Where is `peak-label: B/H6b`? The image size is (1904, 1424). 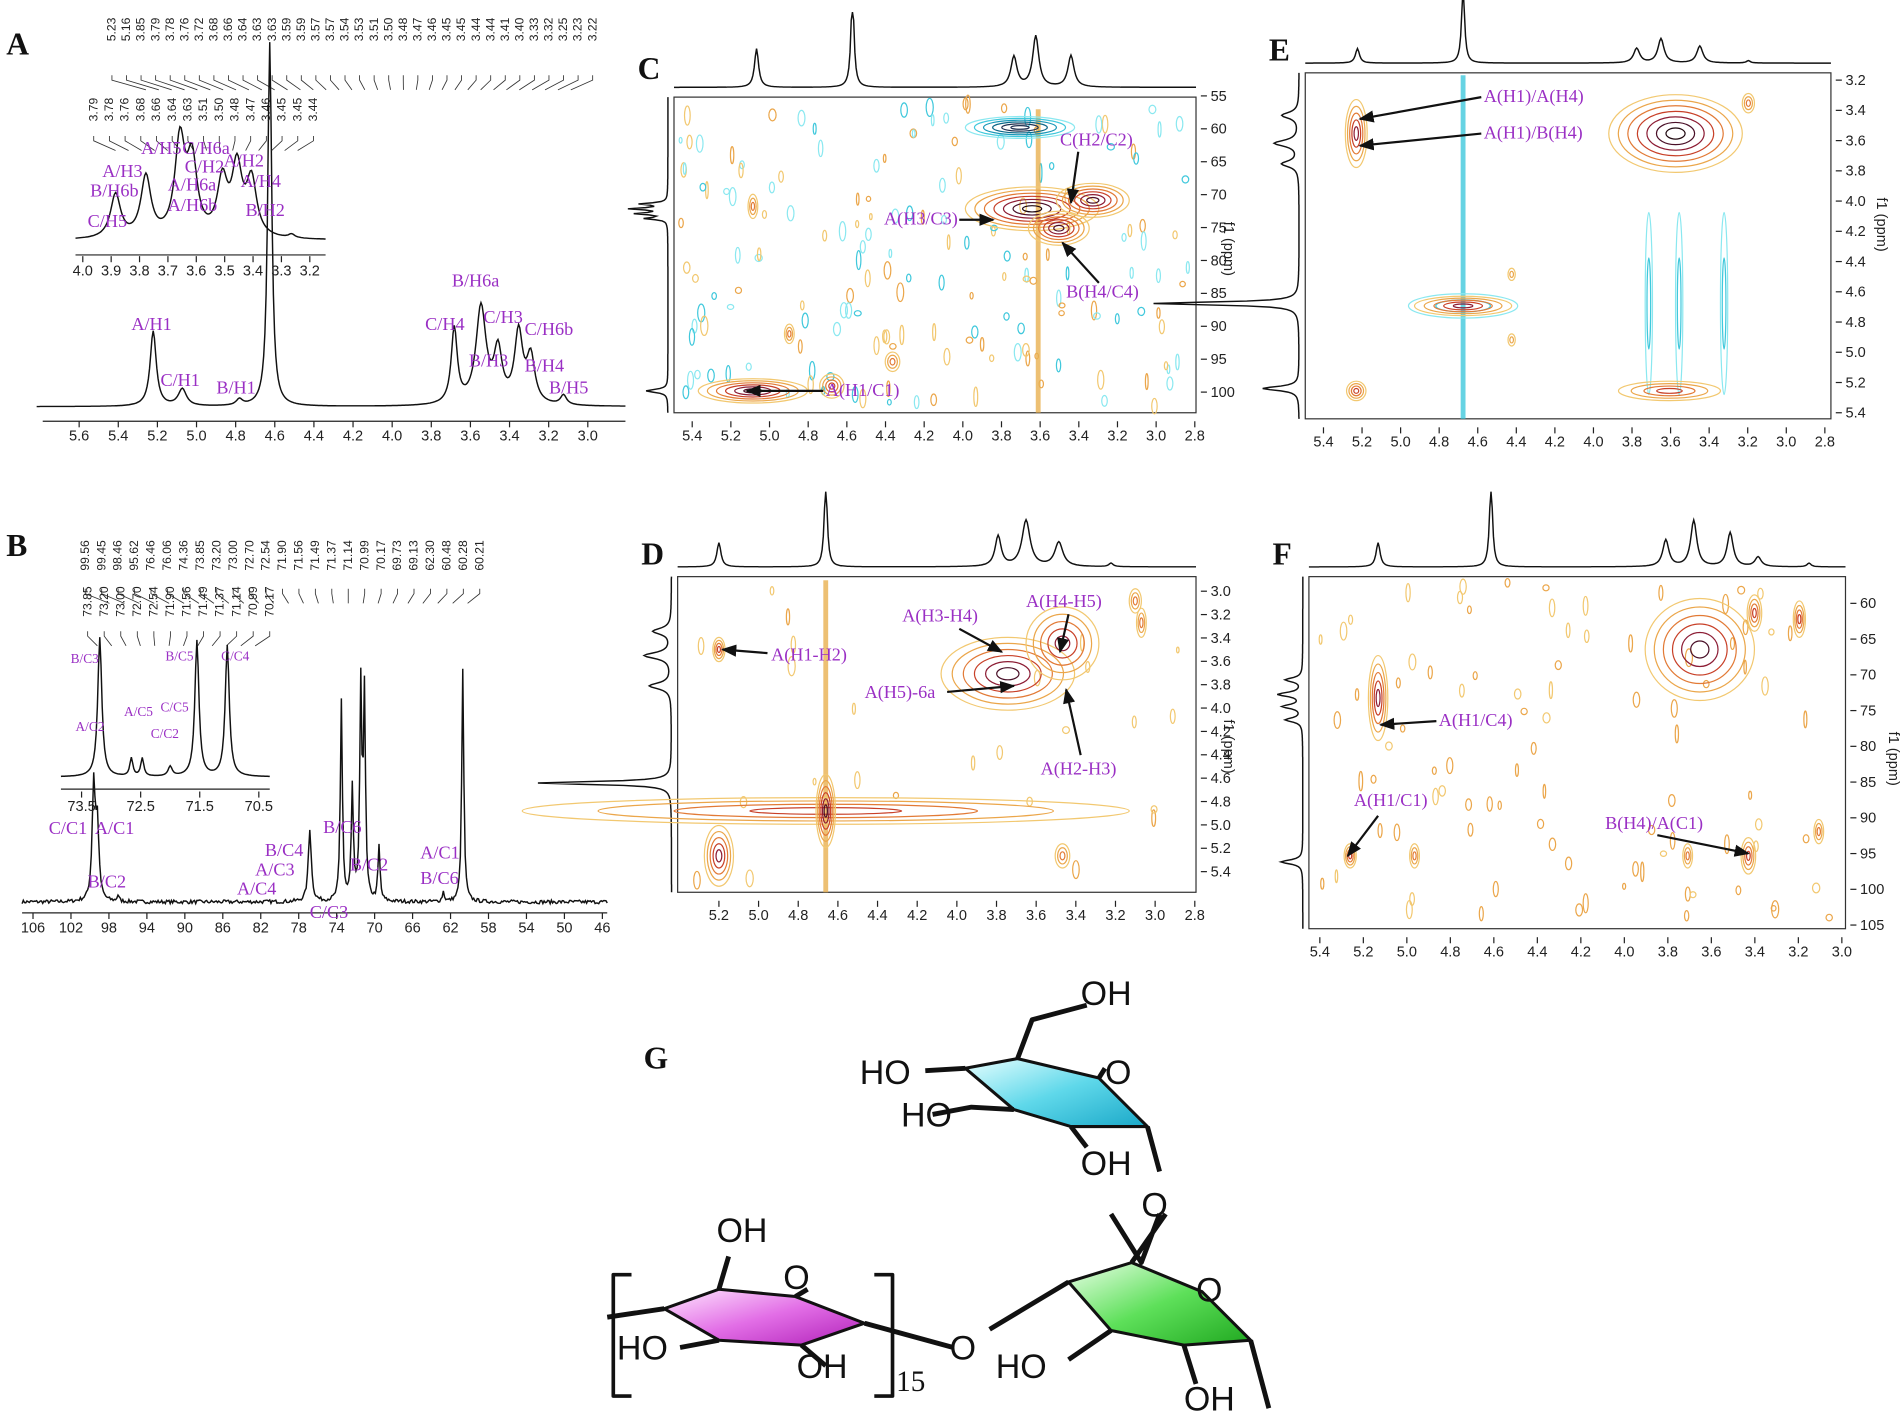
peak-label: B/H6b is located at coordinates (114, 191).